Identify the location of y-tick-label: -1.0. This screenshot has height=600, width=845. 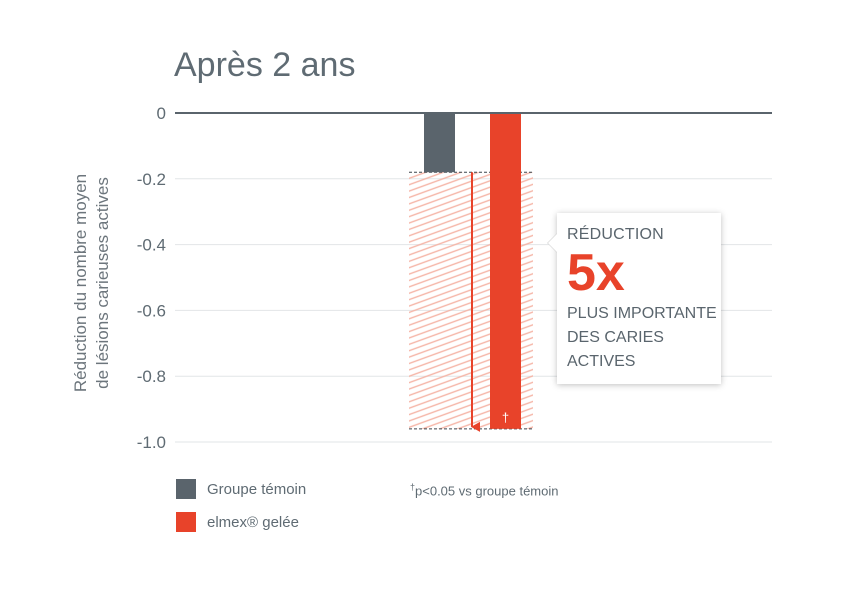
(151, 442).